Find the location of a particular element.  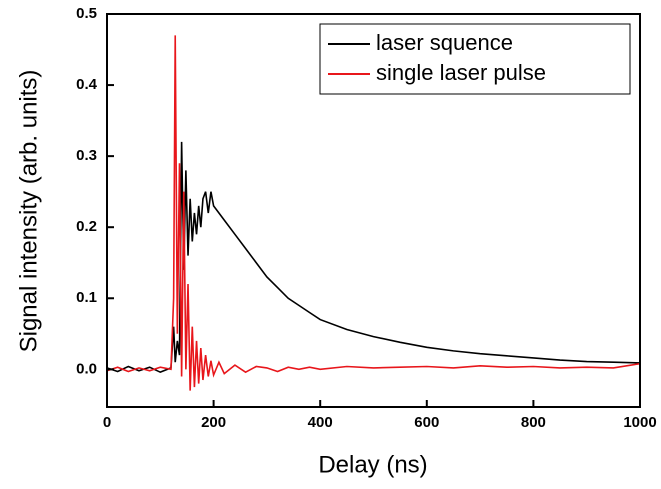

x-tick-label: 600 is located at coordinates (426, 422).